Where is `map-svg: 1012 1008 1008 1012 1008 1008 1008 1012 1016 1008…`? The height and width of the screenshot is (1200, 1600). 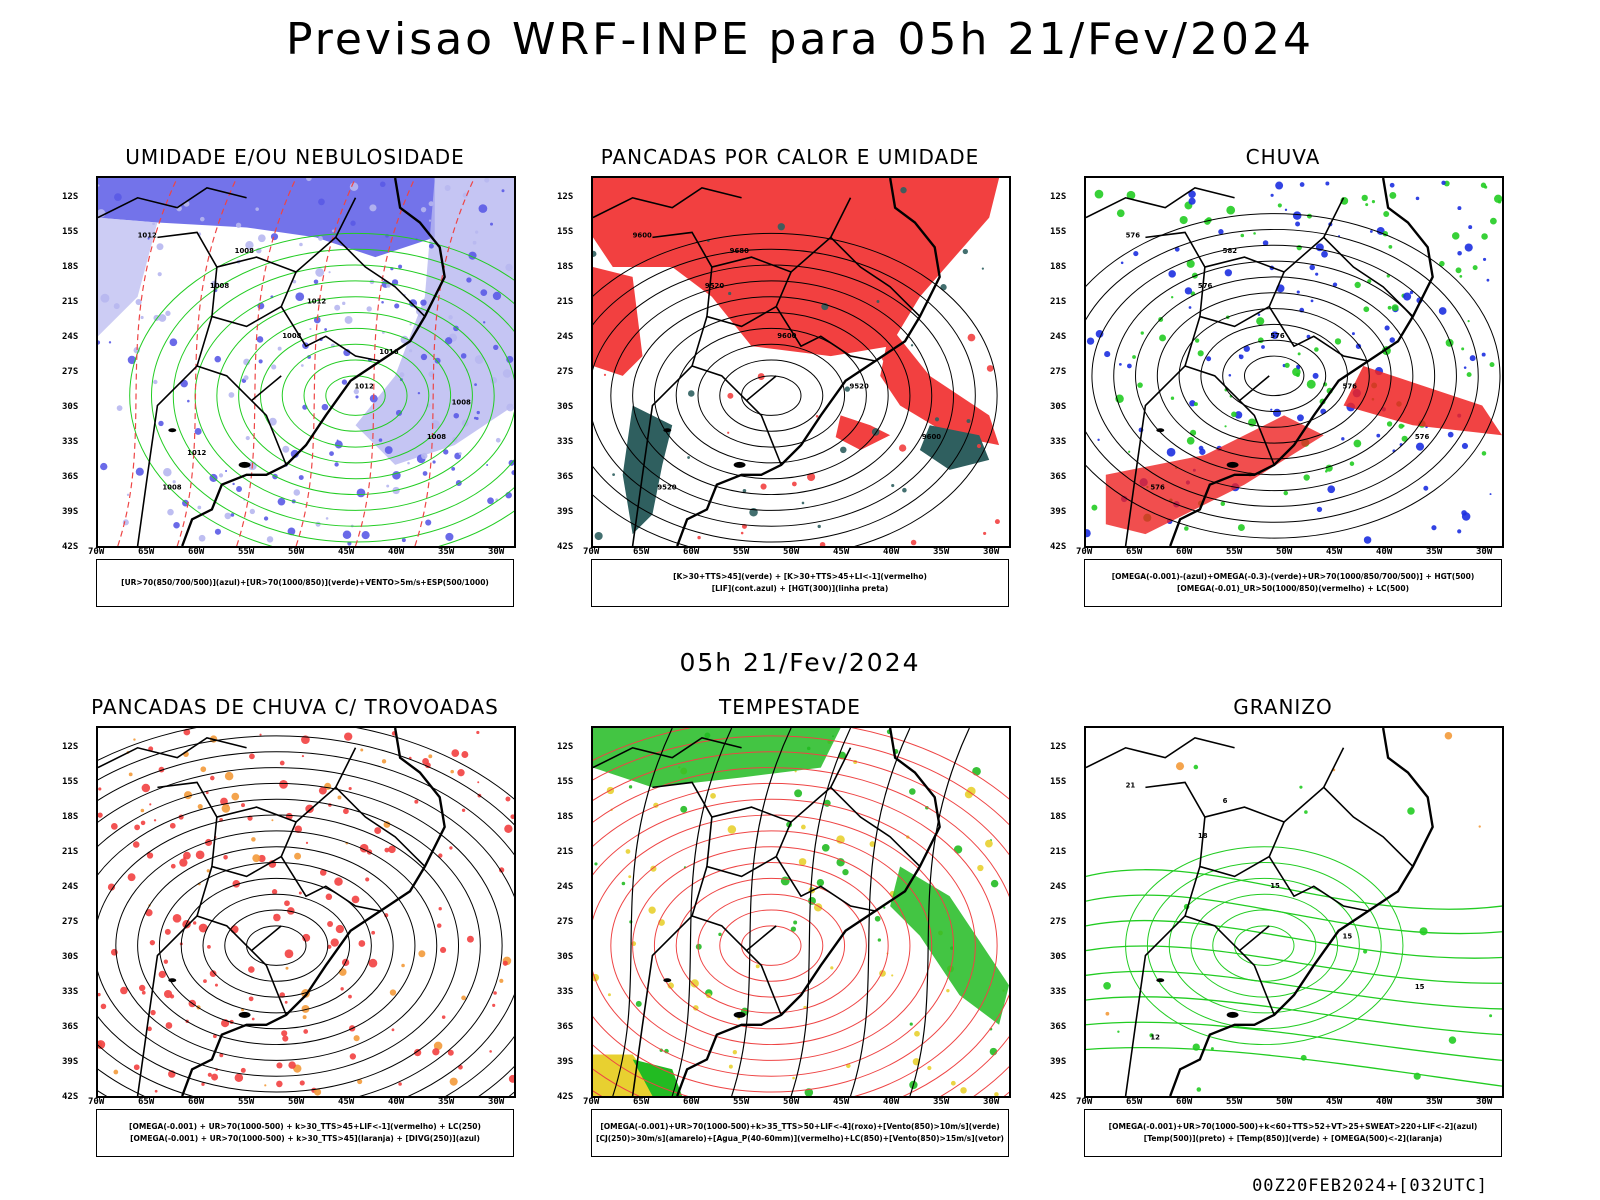
map-svg: 1012 1008 1008 1012 1008 1008 1008 1012 1016 1008… is located at coordinates (306, 362).